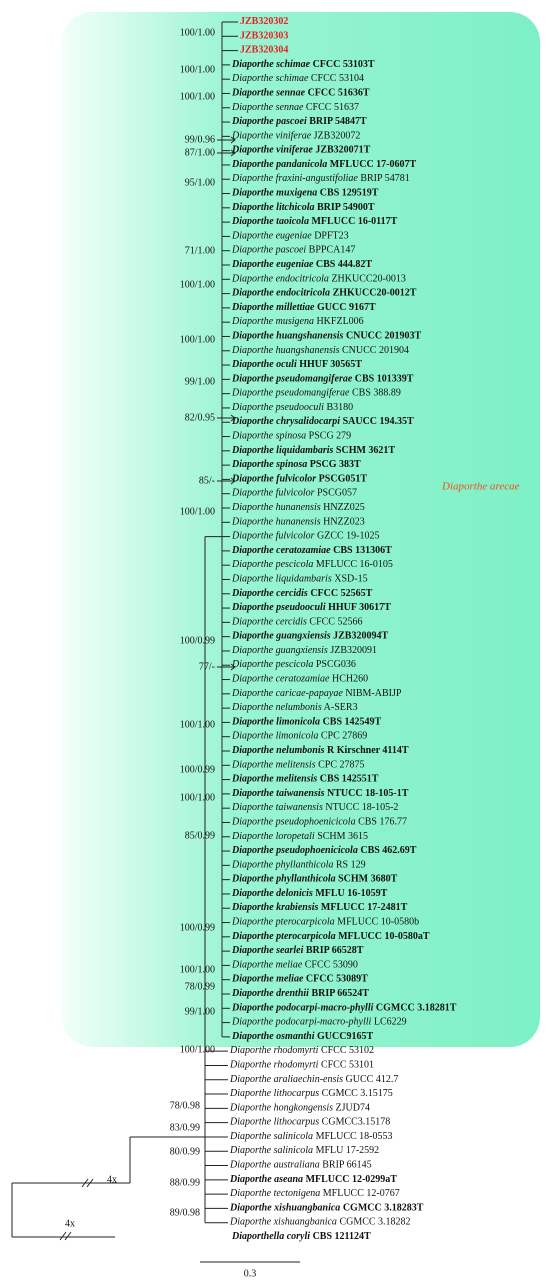 This screenshot has width=550, height=1285. Describe the element at coordinates (316, 693) in the screenshot. I see `taxon-label: Diaporthe caricae-papayae NIBM-ABIJP` at that location.